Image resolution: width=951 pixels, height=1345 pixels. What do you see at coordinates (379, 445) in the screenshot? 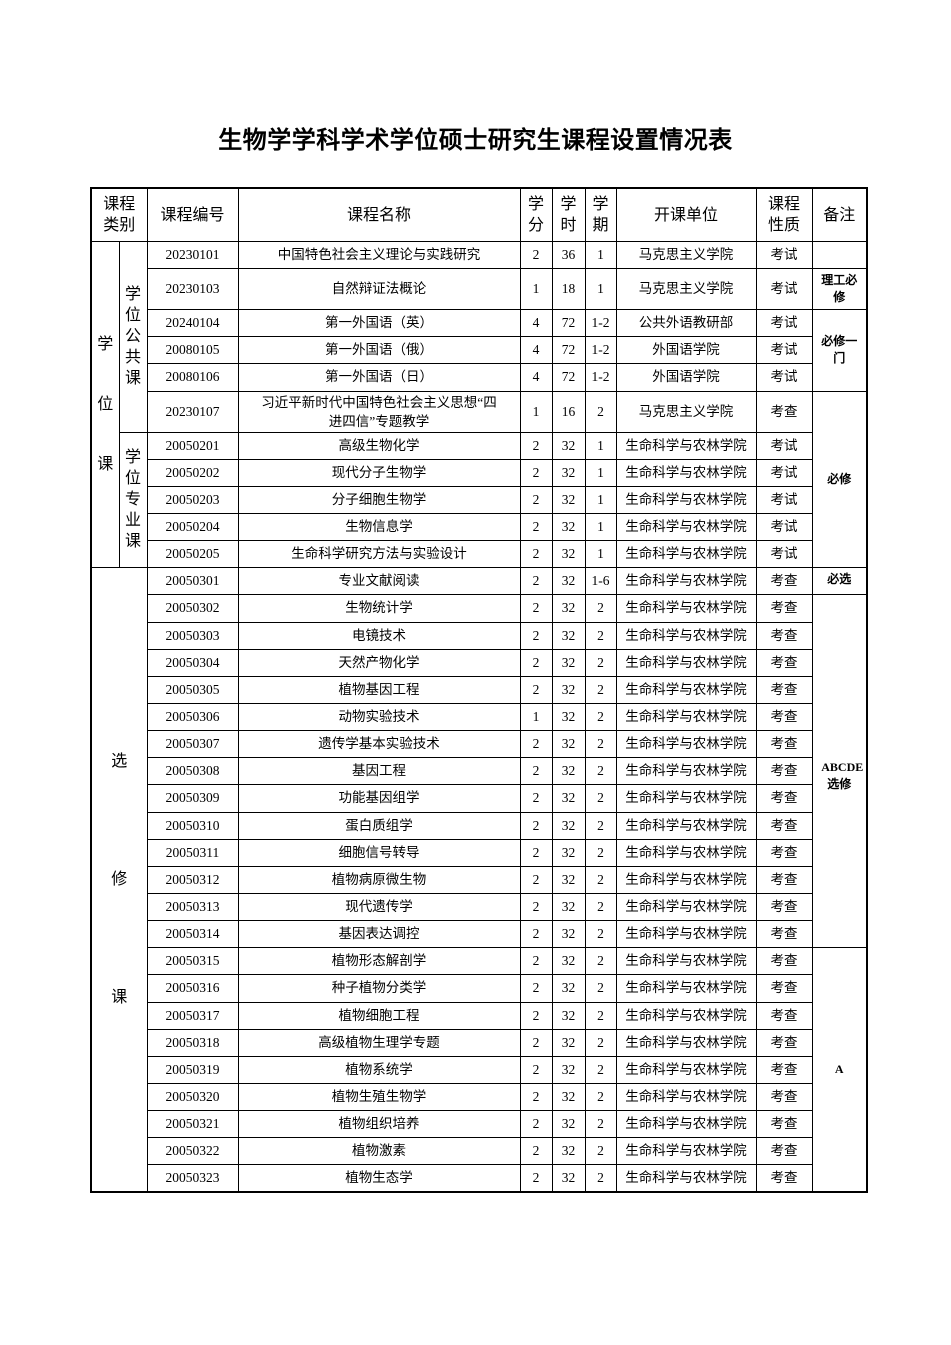
I see `course-name: 高级生物化学` at bounding box center [379, 445].